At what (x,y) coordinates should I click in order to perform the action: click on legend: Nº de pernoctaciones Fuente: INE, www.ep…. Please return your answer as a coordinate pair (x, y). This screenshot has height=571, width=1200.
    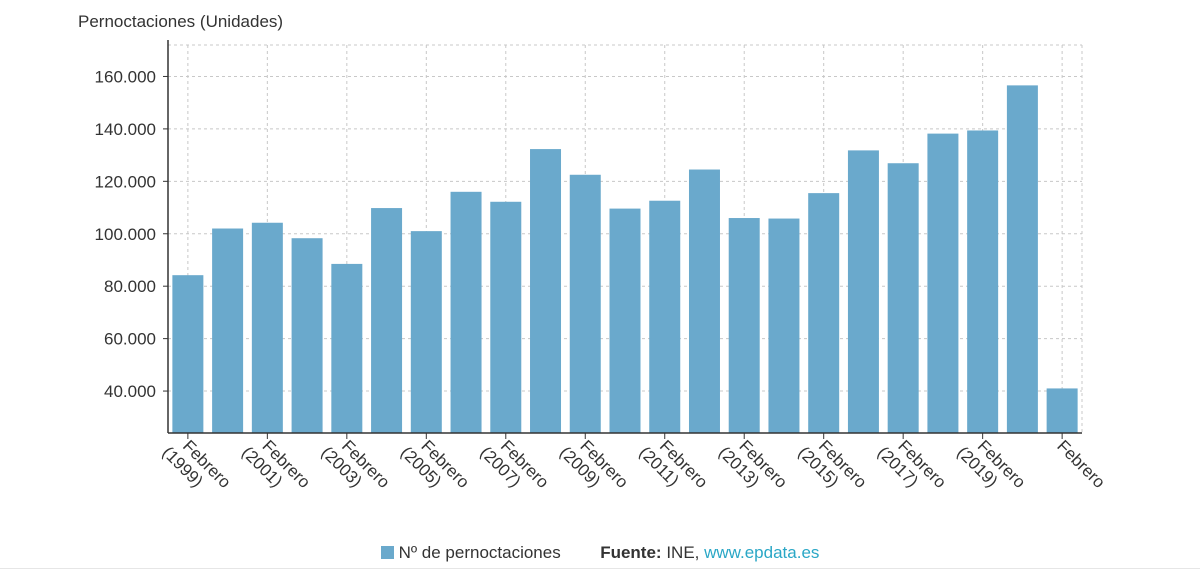
    Looking at the image, I should click on (600, 553).